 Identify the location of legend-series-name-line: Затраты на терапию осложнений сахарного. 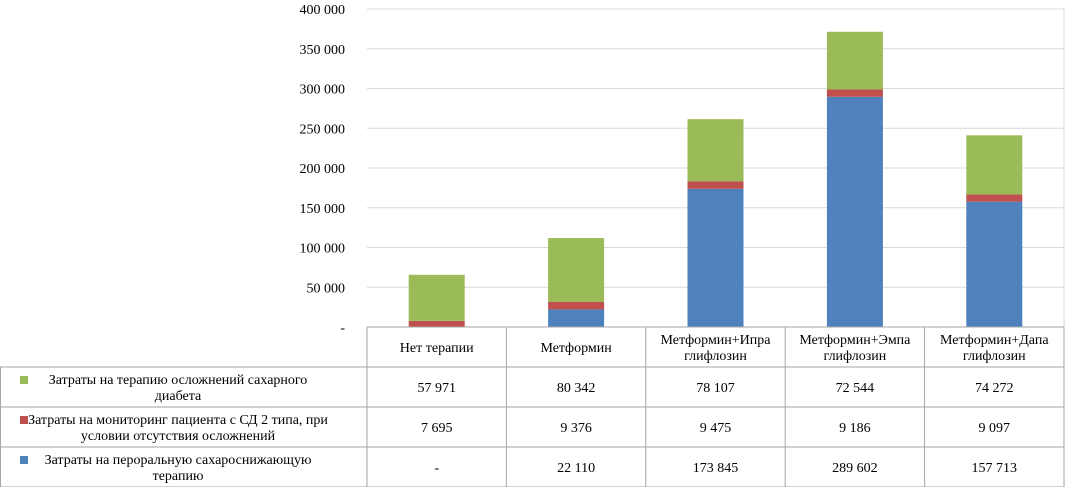
(178, 380).